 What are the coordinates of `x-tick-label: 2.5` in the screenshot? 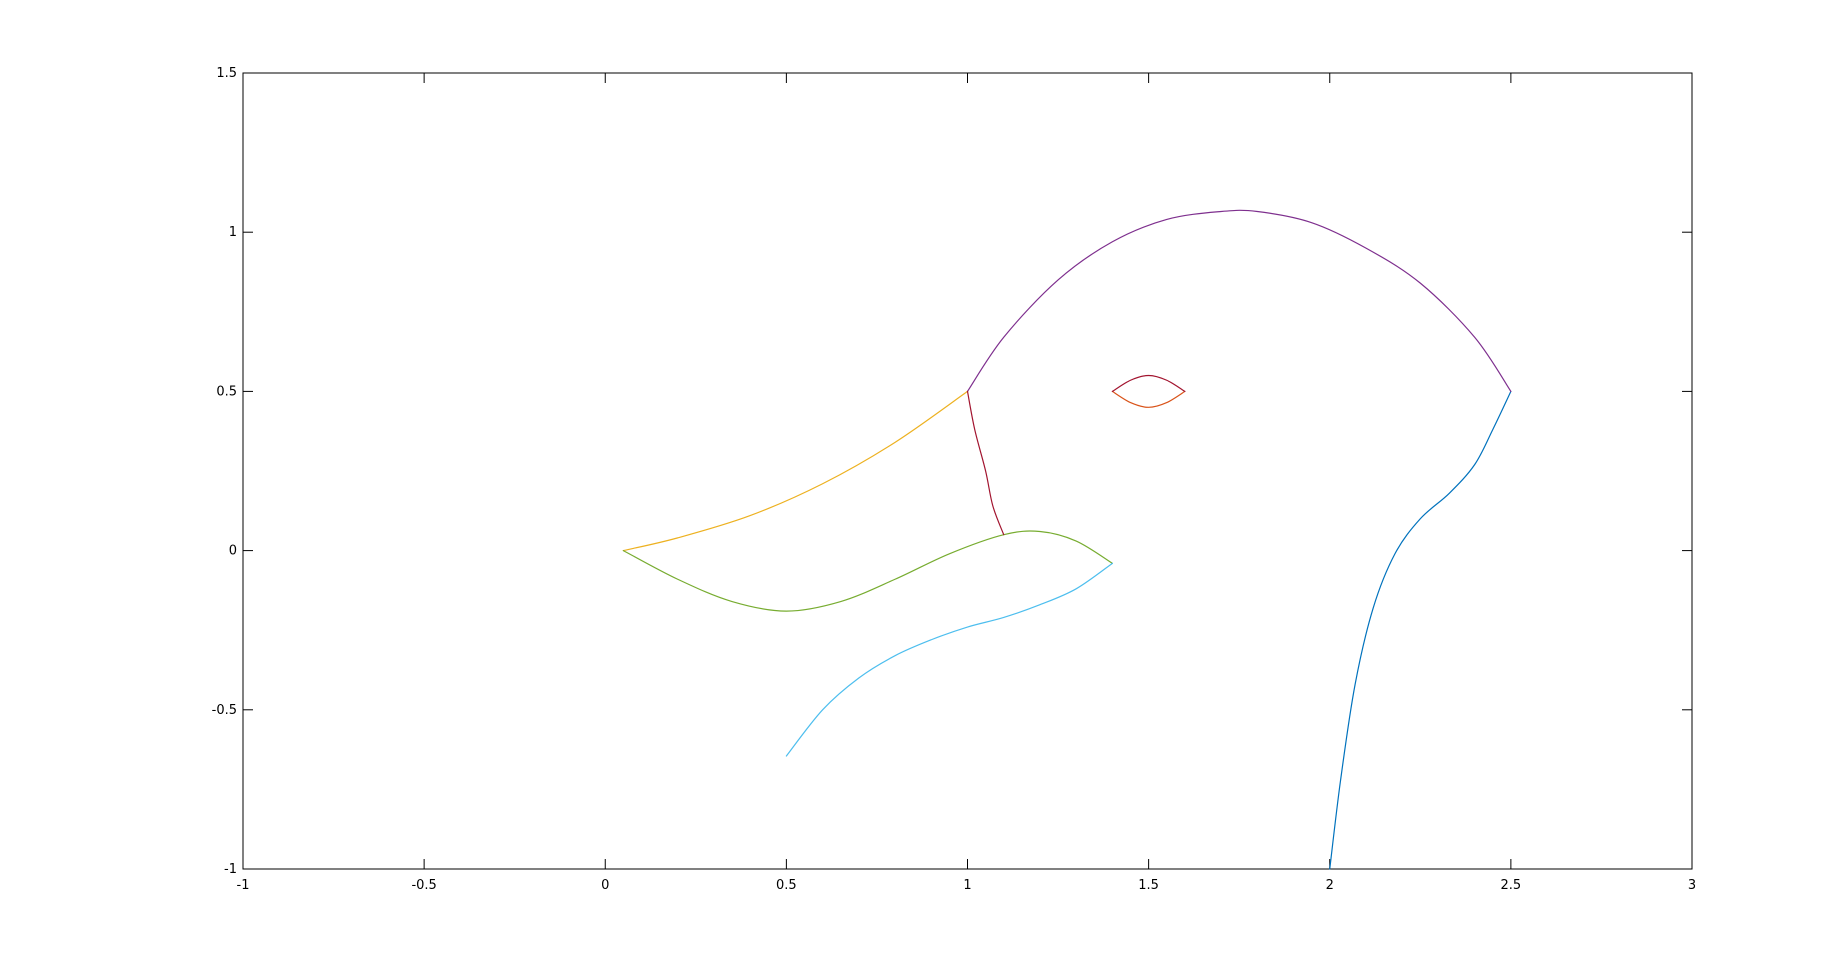 It's located at (1511, 885).